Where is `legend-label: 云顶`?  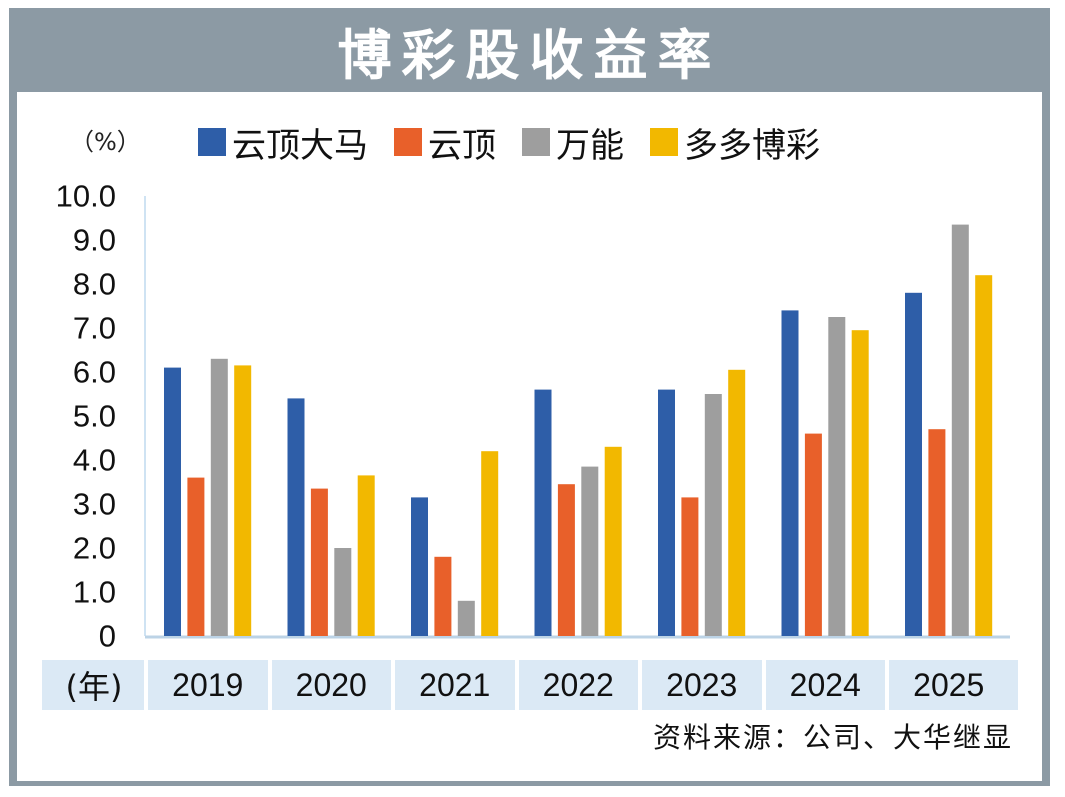 legend-label: 云顶 is located at coordinates (462, 145).